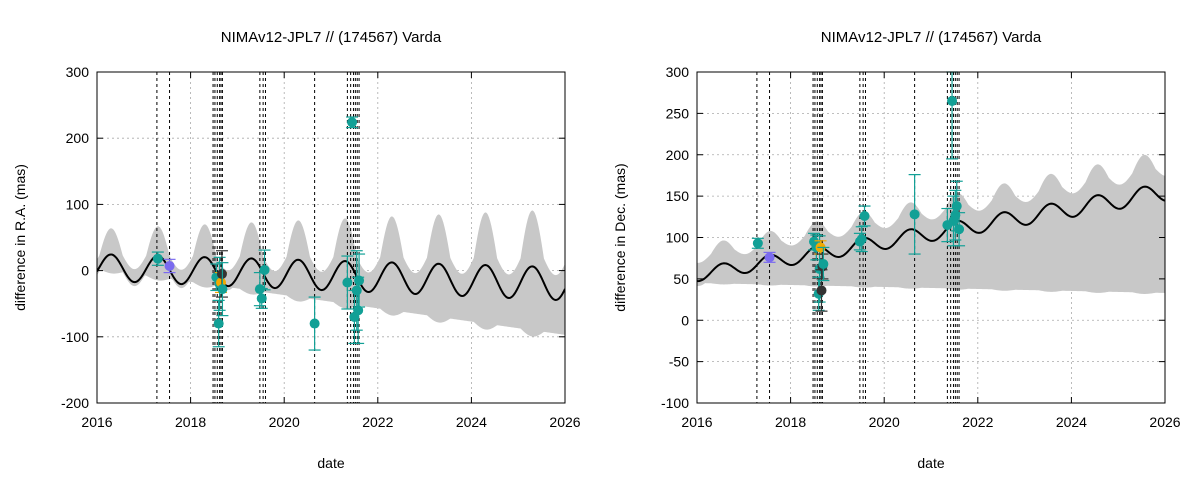  Describe the element at coordinates (681, 279) in the screenshot. I see `y-tick-label: 50` at that location.